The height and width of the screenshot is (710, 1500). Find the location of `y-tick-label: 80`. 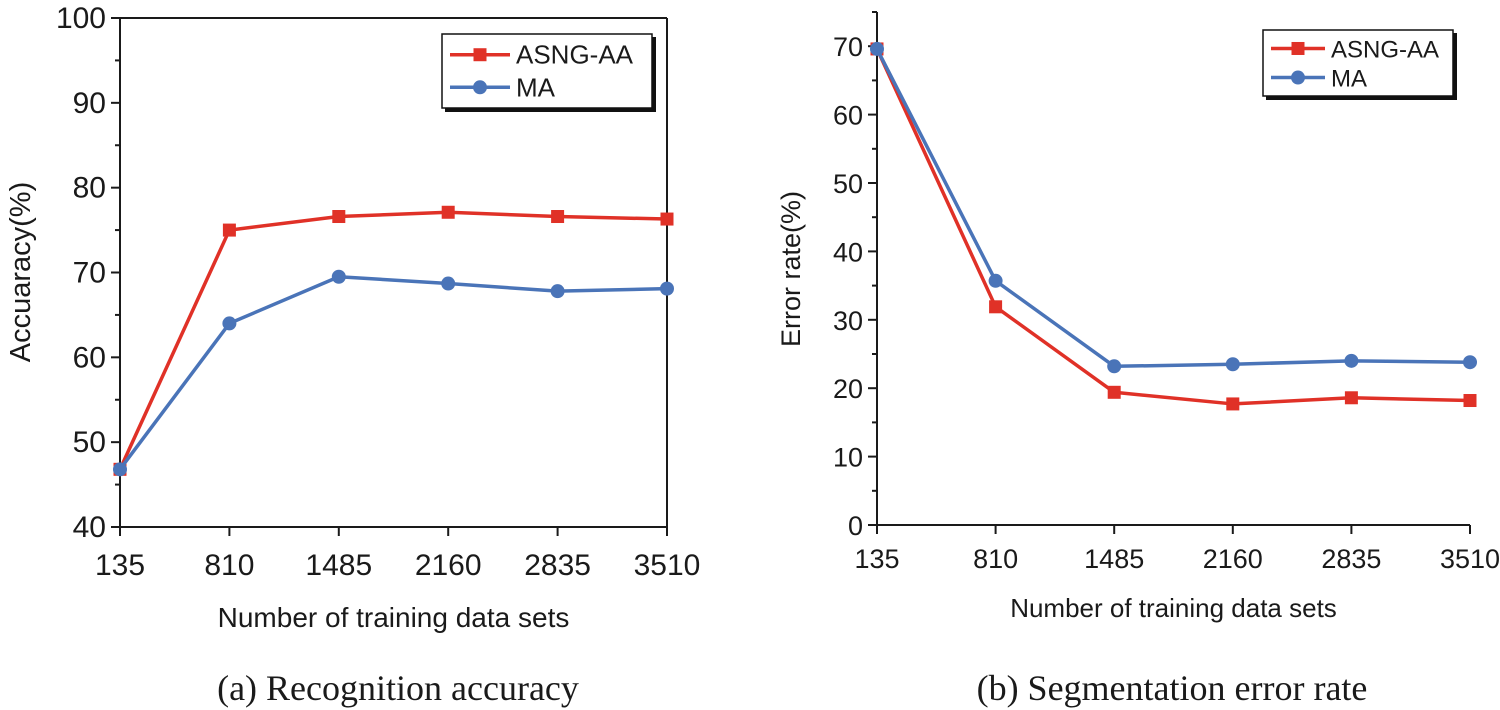

y-tick-label: 80 is located at coordinates (89, 188).